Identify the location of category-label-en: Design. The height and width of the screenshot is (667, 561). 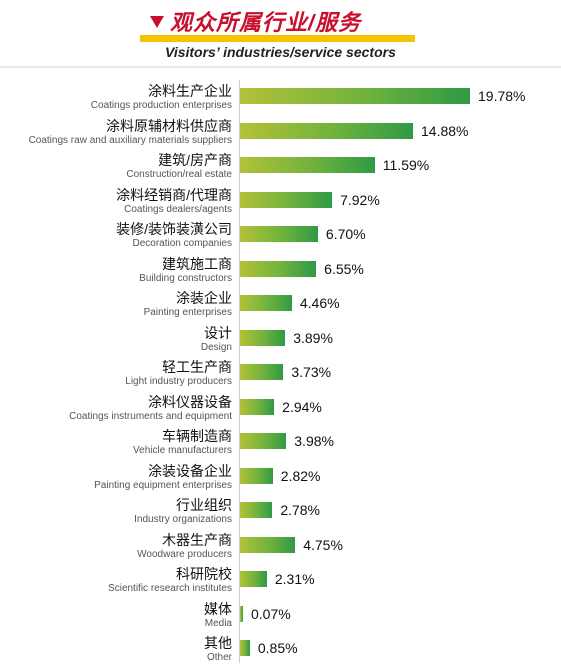
(216, 347).